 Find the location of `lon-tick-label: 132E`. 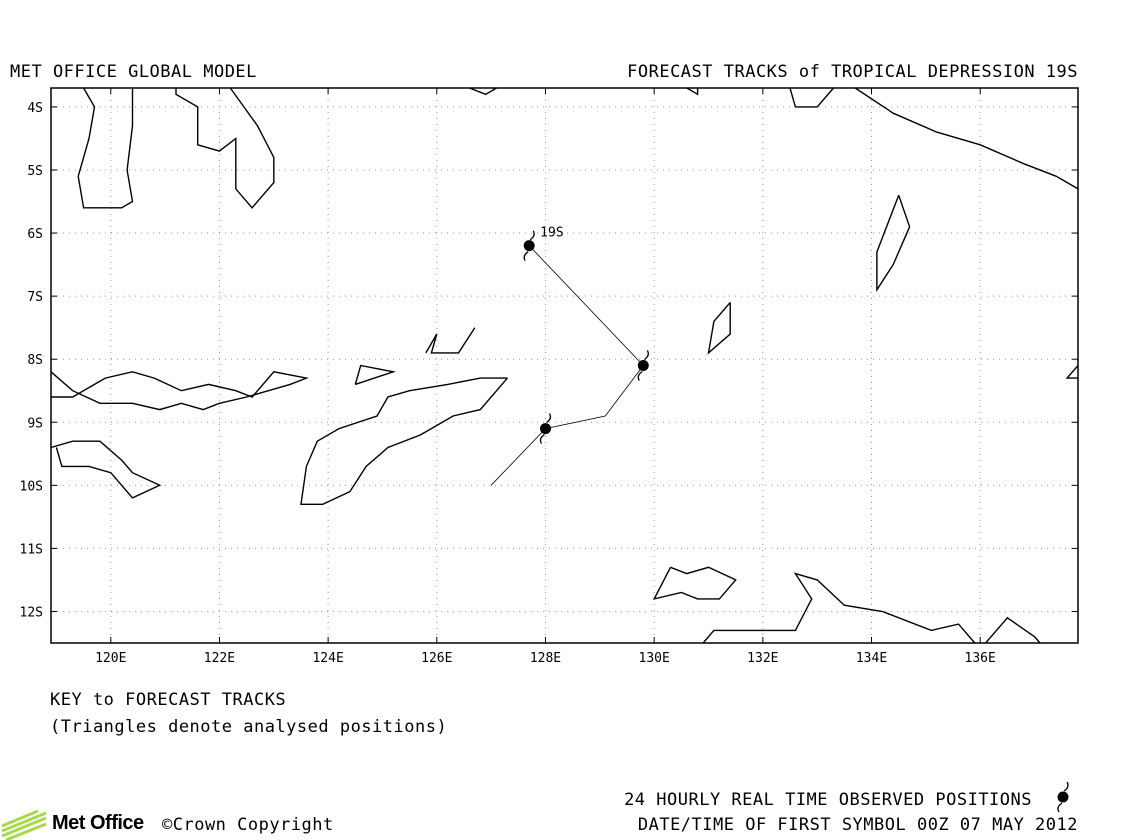

lon-tick-label: 132E is located at coordinates (762, 658).